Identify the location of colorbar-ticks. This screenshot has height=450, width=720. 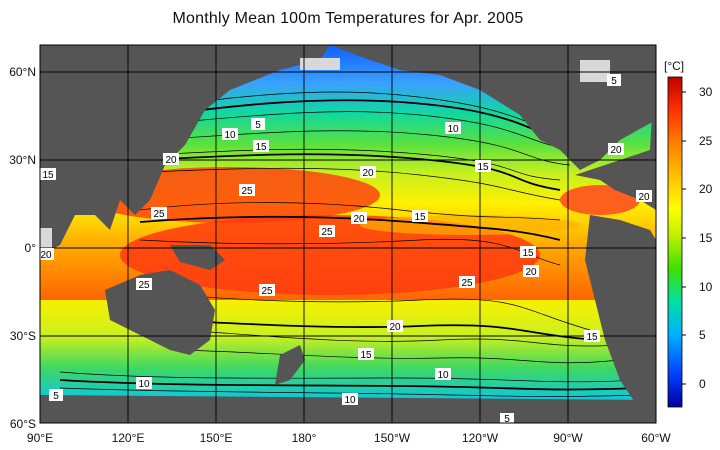
(684, 238).